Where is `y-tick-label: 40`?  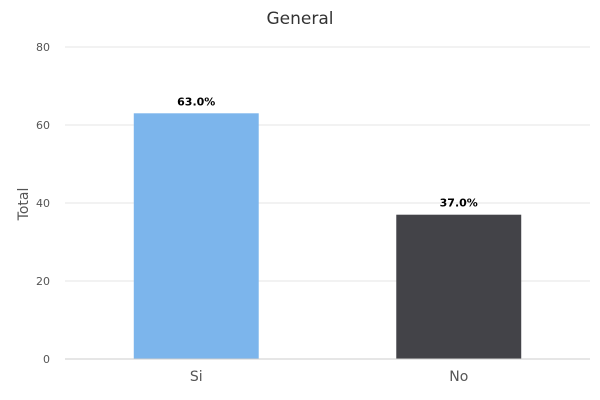
y-tick-label: 40 is located at coordinates (43, 203).